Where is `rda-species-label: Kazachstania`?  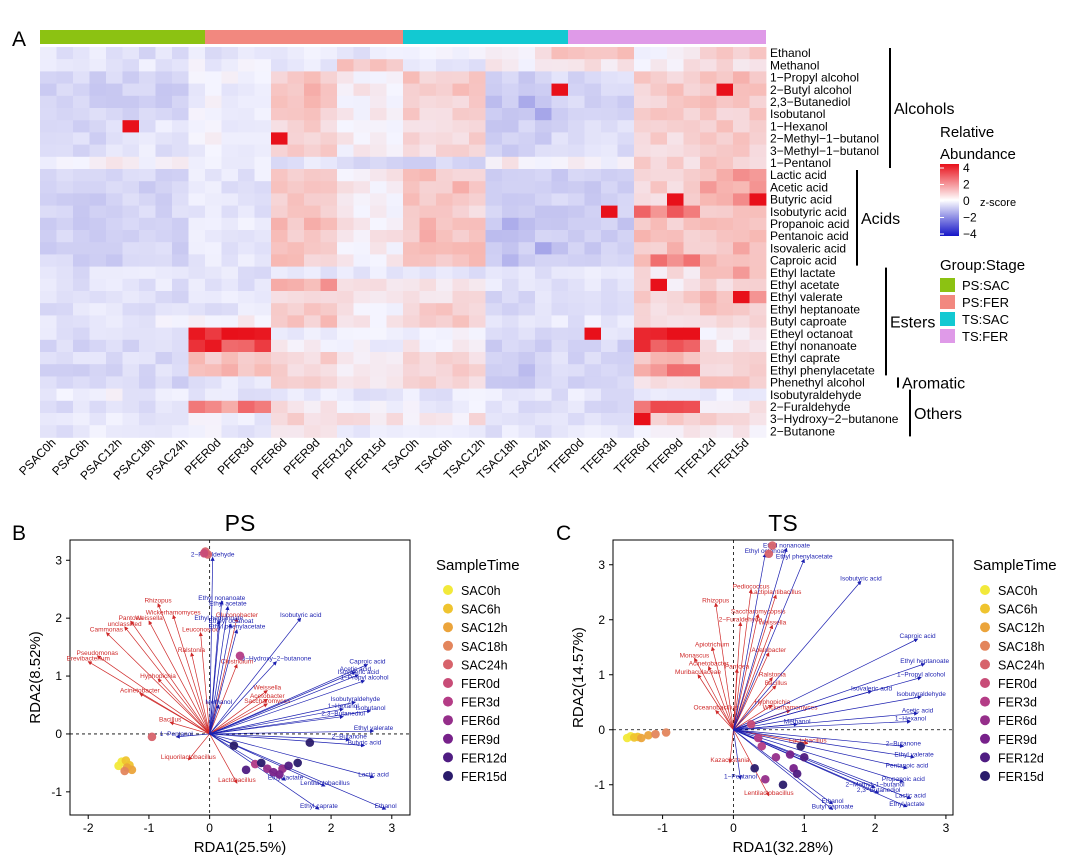
rda-species-label: Kazachstania is located at coordinates (729, 760).